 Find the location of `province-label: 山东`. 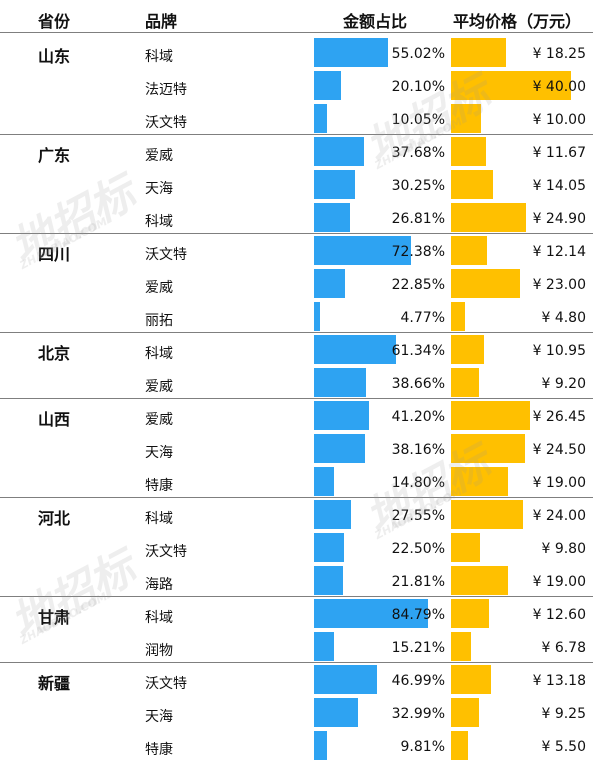

province-label: 山东 is located at coordinates (54, 56).